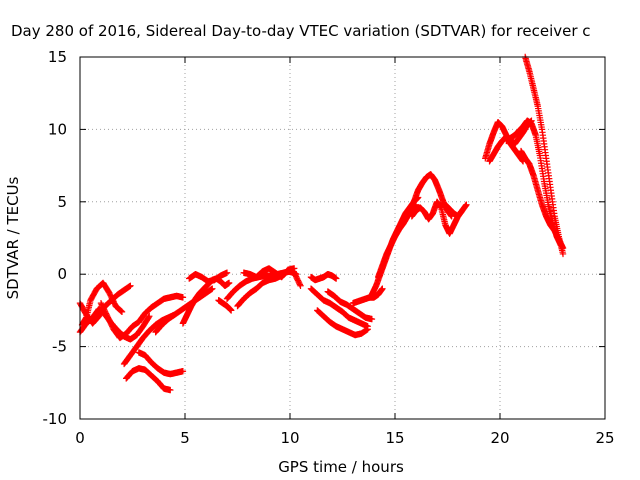 This screenshot has height=480, width=640. I want to click on y-tick-label: -5, so click(59, 347).